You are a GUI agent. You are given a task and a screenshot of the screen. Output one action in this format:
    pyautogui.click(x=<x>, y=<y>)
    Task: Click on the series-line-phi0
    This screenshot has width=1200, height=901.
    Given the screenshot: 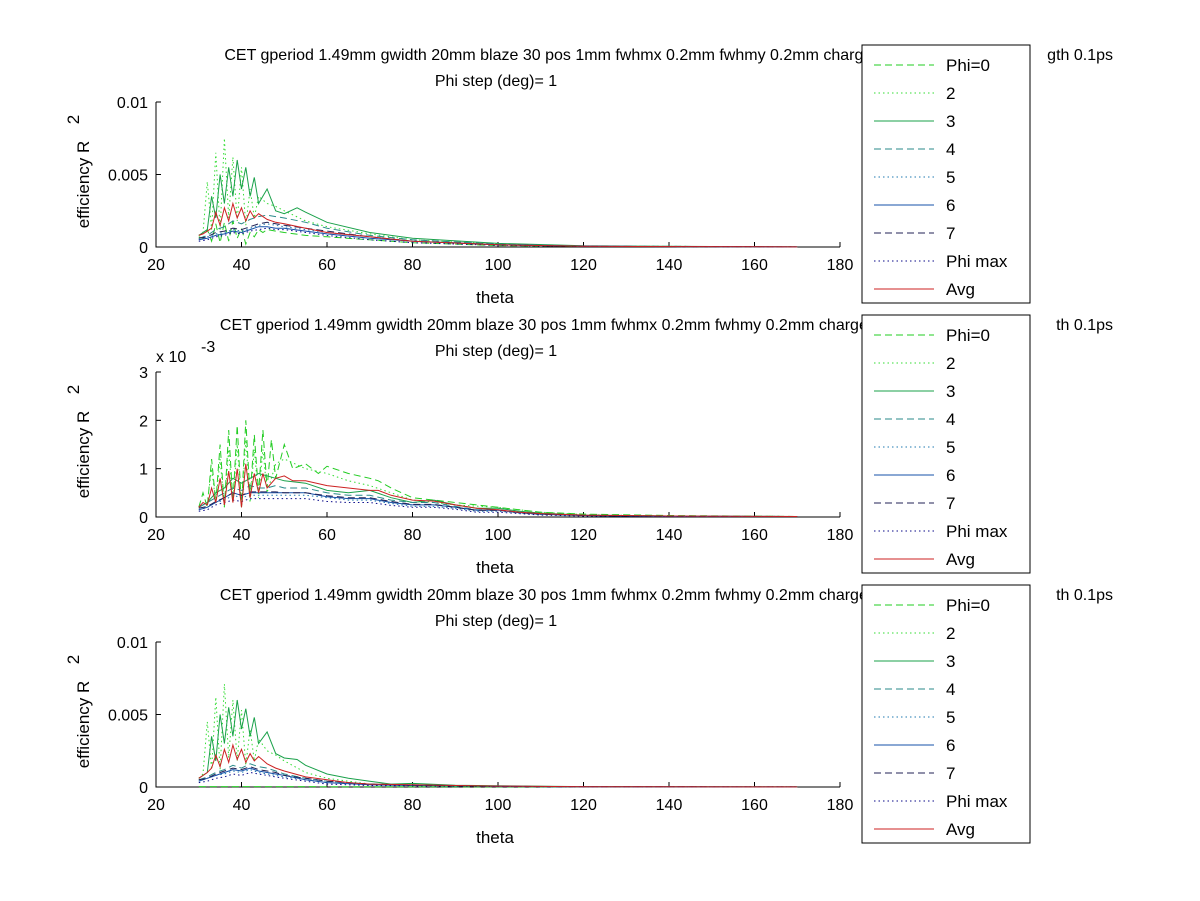 What is the action you would take?
    pyautogui.click(x=498, y=468)
    